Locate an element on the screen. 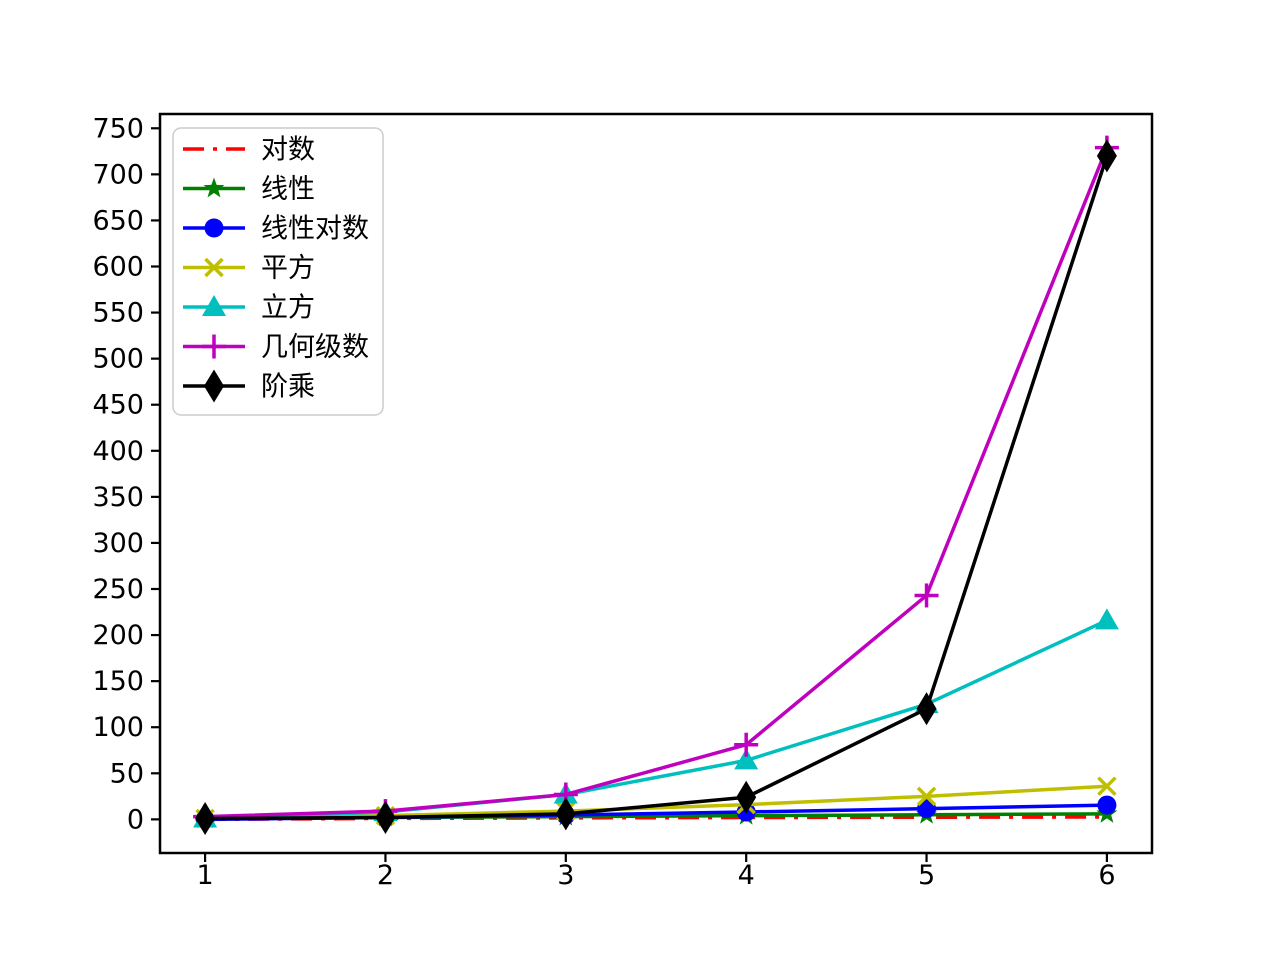 Image resolution: width=1280 pixels, height=960 pixels. legend-sample-marker-cubic-triangle is located at coordinates (214, 305).